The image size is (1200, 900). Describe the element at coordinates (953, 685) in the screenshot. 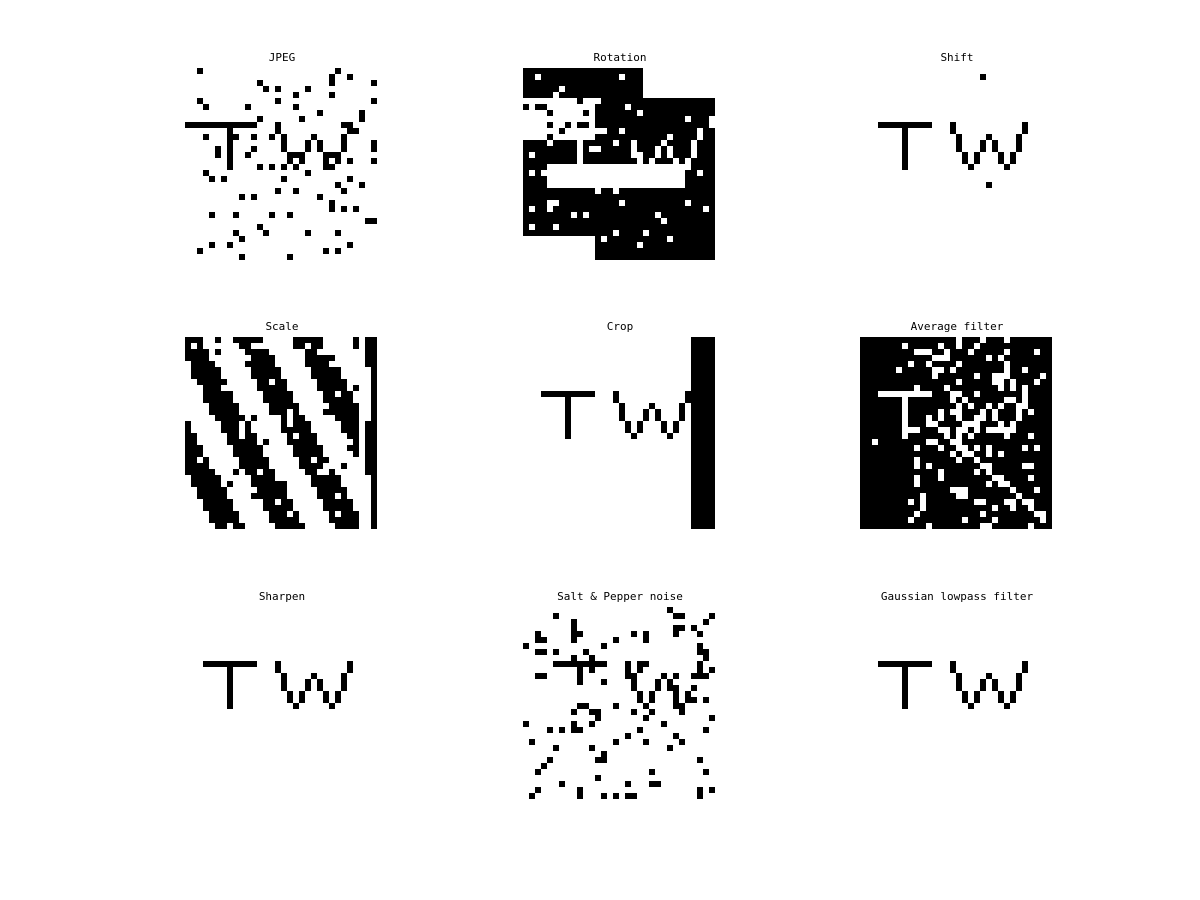

I see `watermark-image-gaussian` at that location.